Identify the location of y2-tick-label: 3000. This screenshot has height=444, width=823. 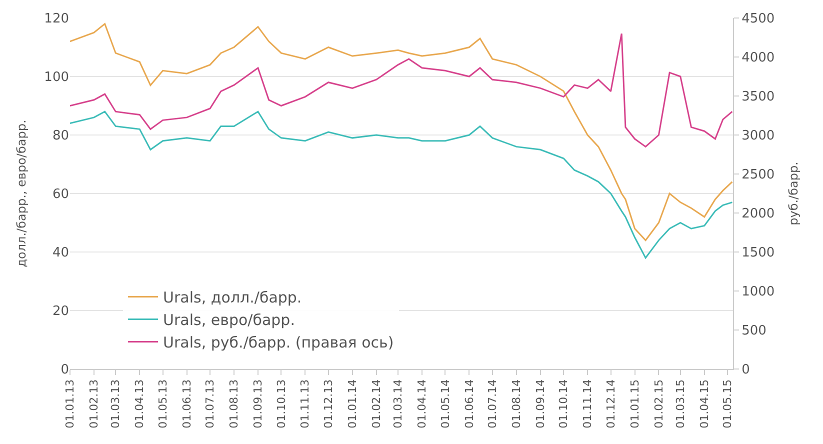
(758, 136).